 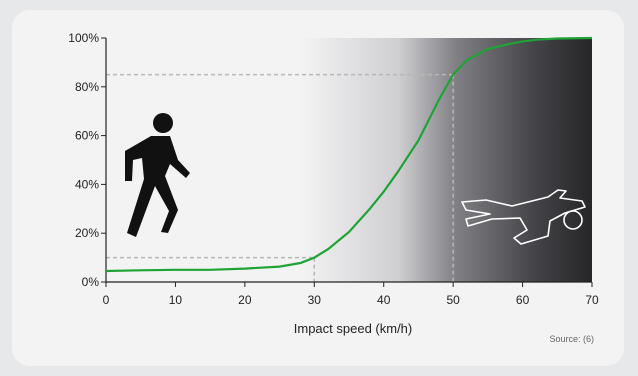 I want to click on x-tick-label: 50, so click(x=453, y=300).